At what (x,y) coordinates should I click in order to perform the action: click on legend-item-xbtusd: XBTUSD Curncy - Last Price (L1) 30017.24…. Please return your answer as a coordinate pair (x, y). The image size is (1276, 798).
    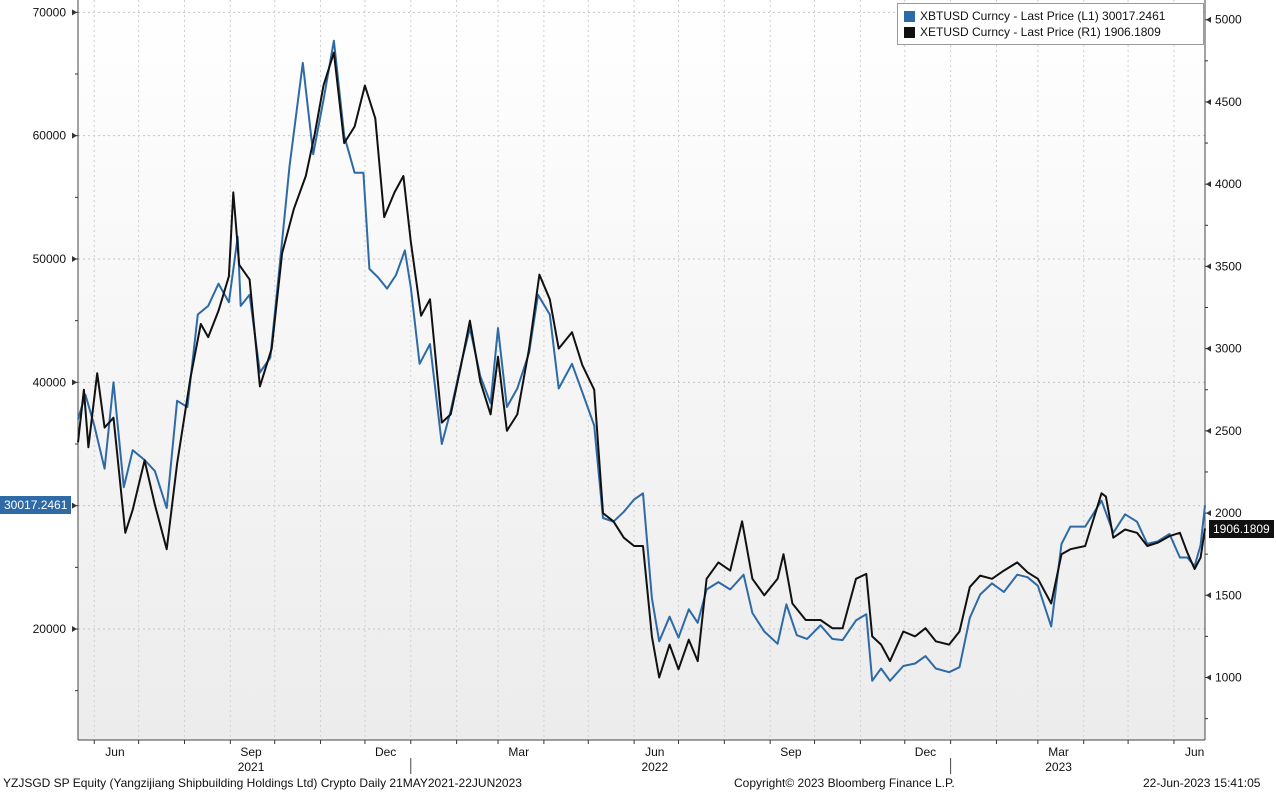
    Looking at the image, I should click on (1053, 16).